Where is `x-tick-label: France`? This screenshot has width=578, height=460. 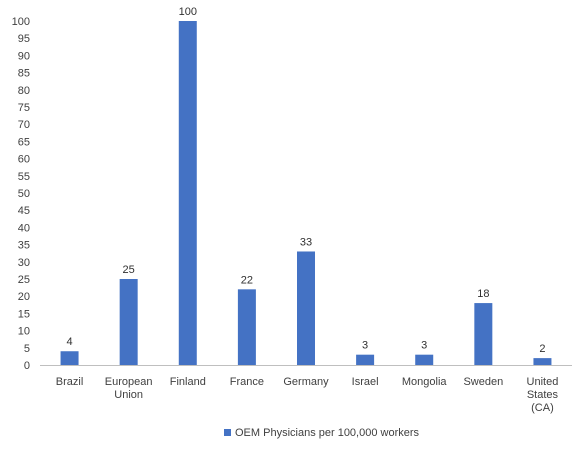 x-tick-label: France is located at coordinates (247, 382).